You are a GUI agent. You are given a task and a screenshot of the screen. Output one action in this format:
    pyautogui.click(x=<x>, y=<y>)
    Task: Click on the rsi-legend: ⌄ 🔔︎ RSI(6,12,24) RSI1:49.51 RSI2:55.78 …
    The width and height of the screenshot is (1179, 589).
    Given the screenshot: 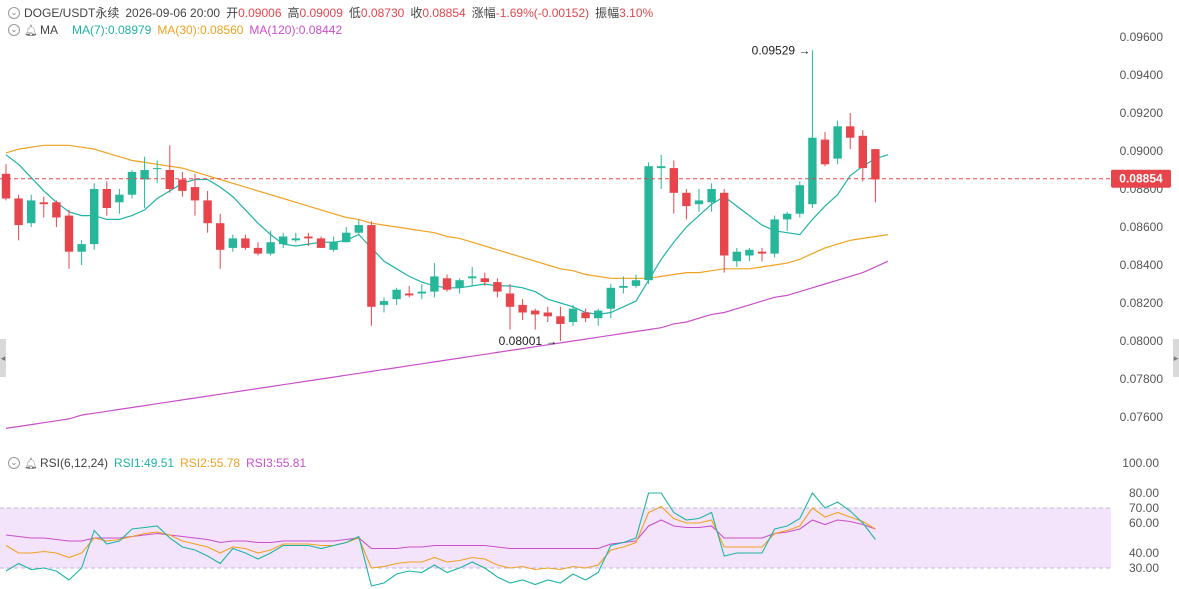 What is the action you would take?
    pyautogui.click(x=160, y=463)
    